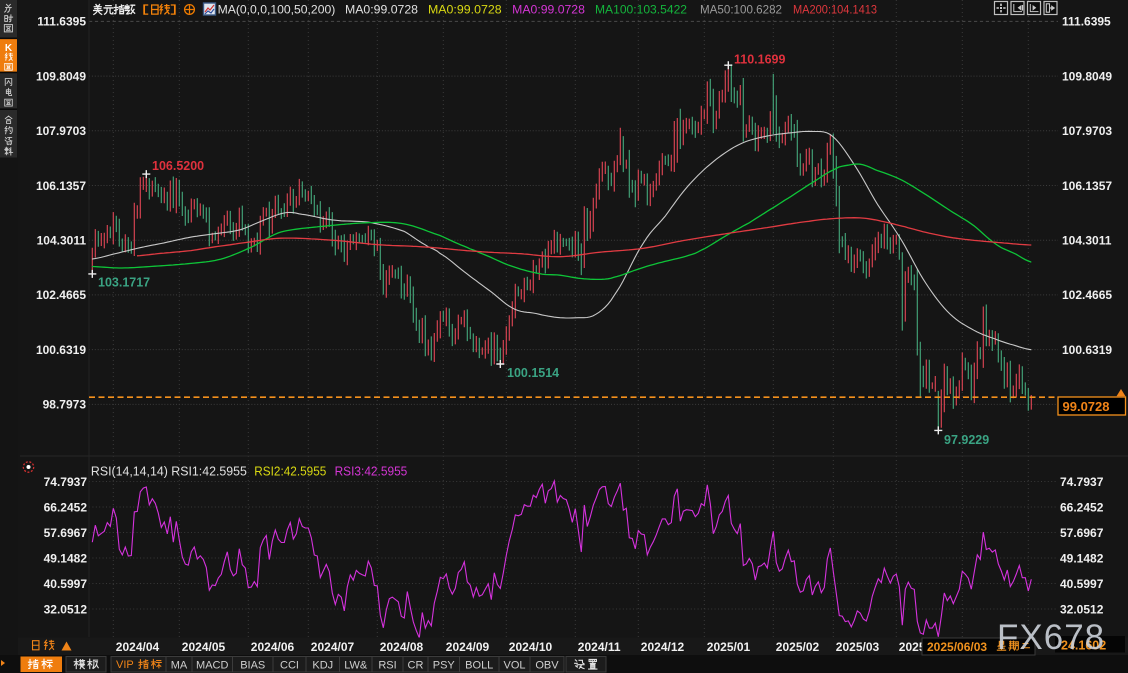  What do you see at coordinates (444, 665) in the screenshot?
I see `svg-text: PSY` at bounding box center [444, 665].